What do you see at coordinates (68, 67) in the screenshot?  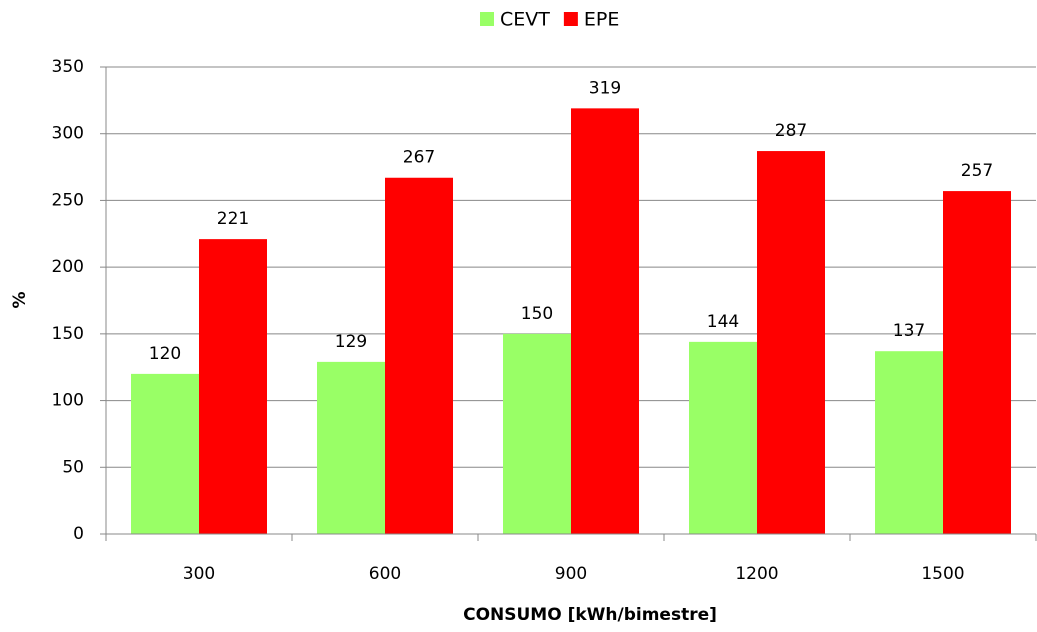 I see `y-tick-label: 350` at bounding box center [68, 67].